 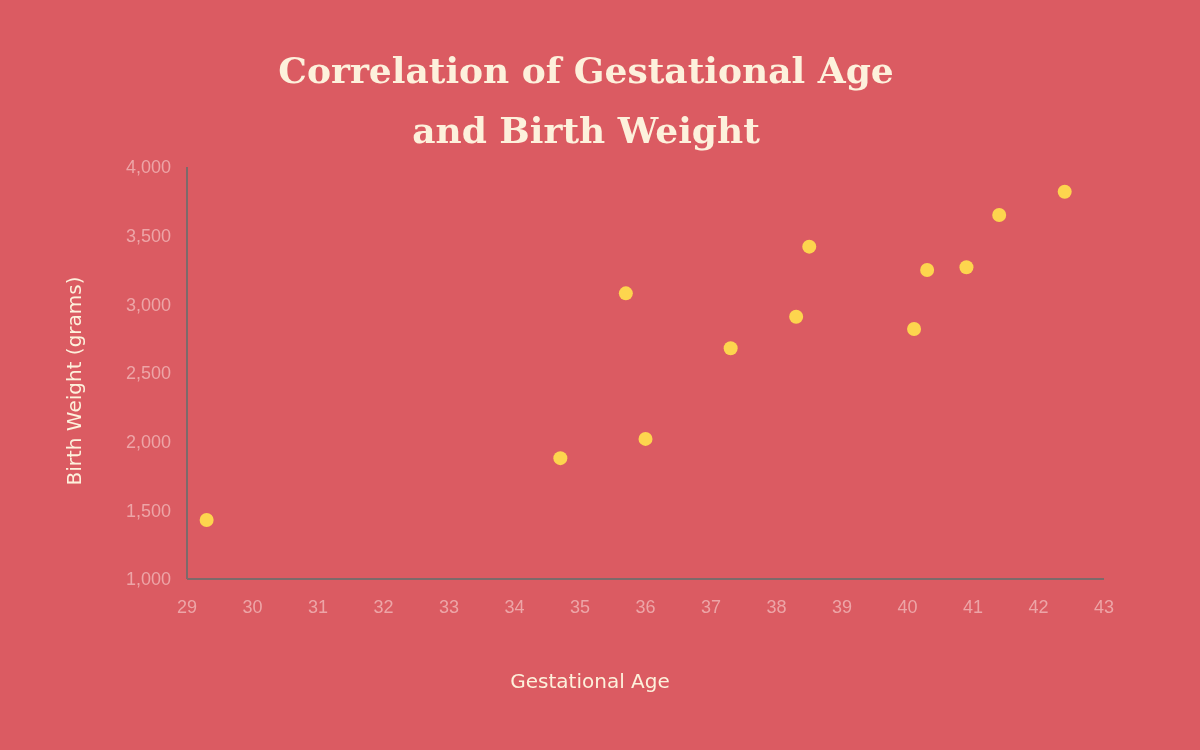 I want to click on x-tick-label: 36, so click(x=645, y=607).